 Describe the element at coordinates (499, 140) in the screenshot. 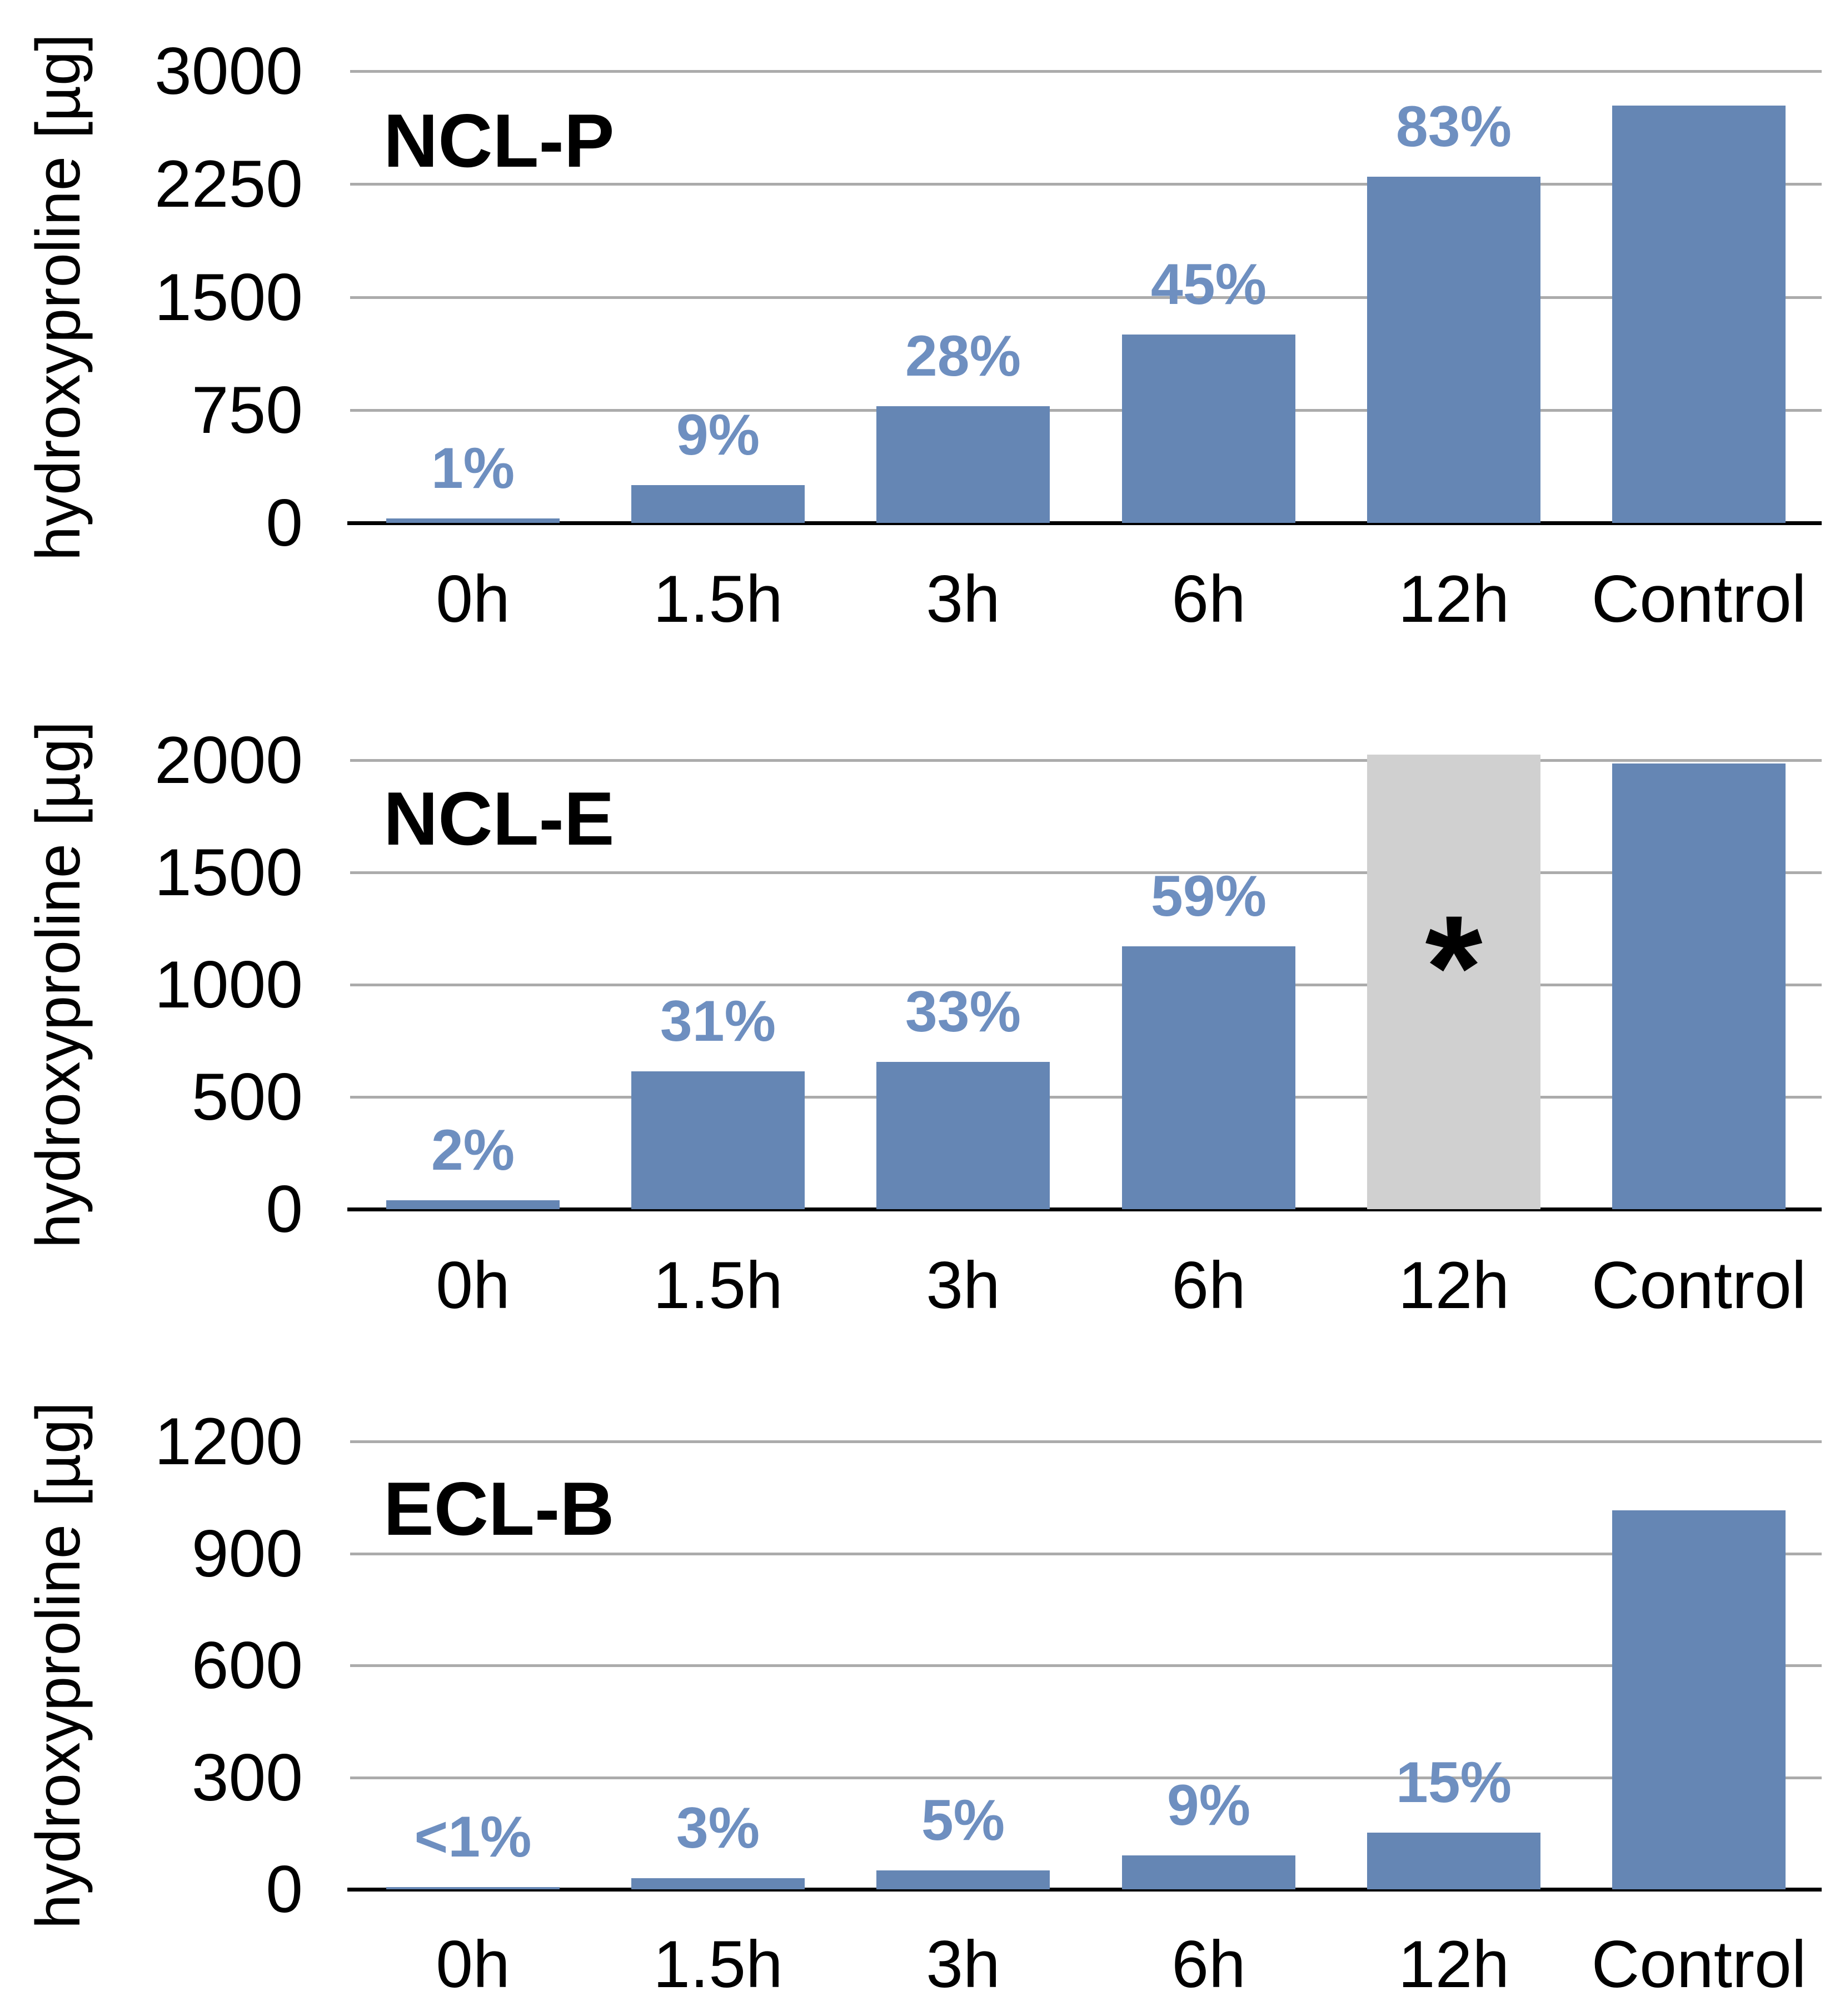

I see `chart-title: NCL-P` at that location.